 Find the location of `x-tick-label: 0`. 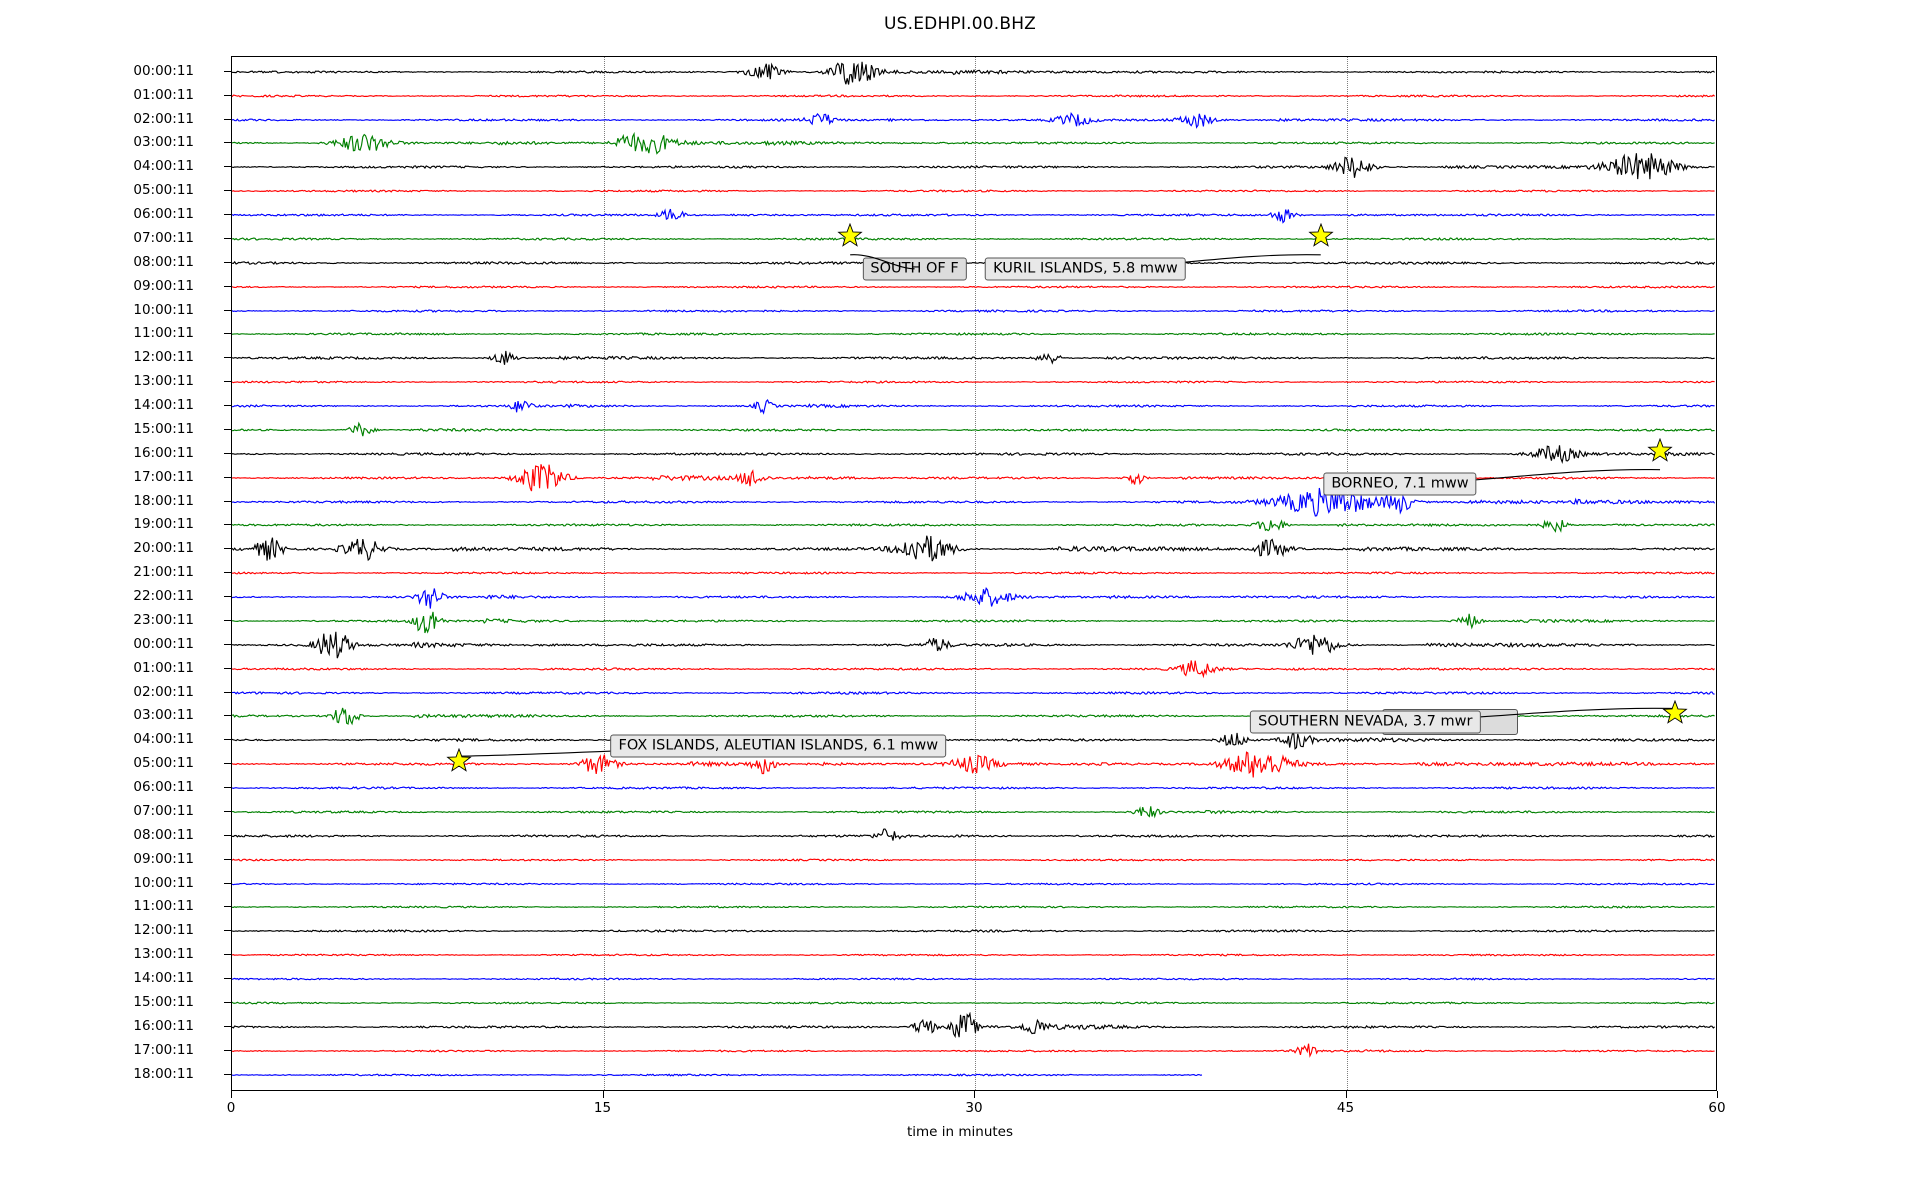

x-tick-label: 0 is located at coordinates (231, 1108).